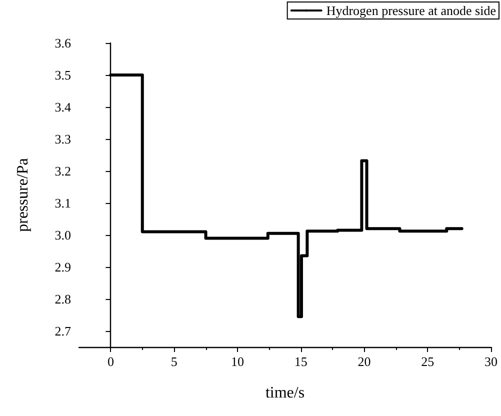 The width and height of the screenshot is (501, 416). I want to click on x-tick-label: 20, so click(364, 361).